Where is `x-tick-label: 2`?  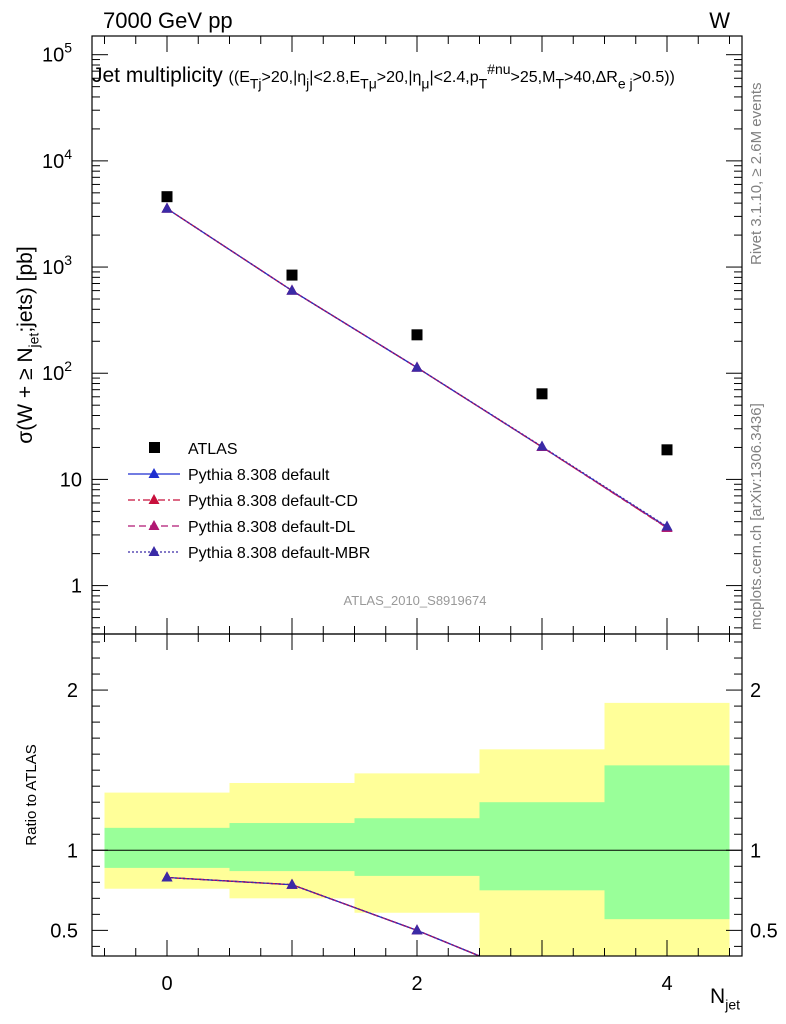 x-tick-label: 2 is located at coordinates (416, 984).